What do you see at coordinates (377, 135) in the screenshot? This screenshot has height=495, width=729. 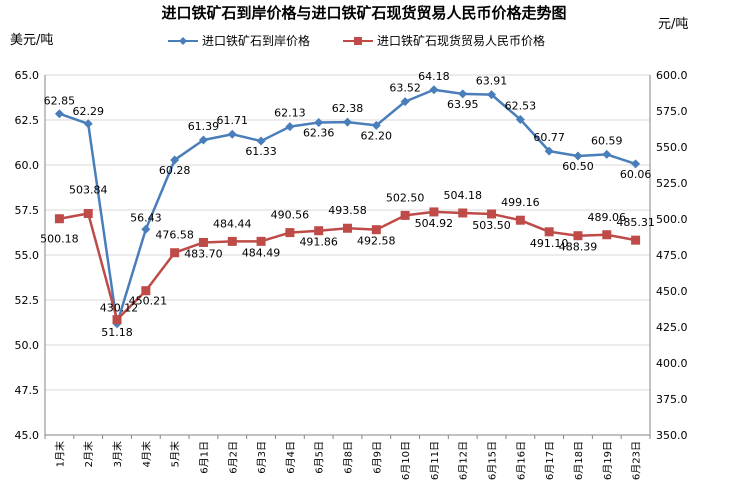 I see `data-label-series-1: 62.20` at bounding box center [377, 135].